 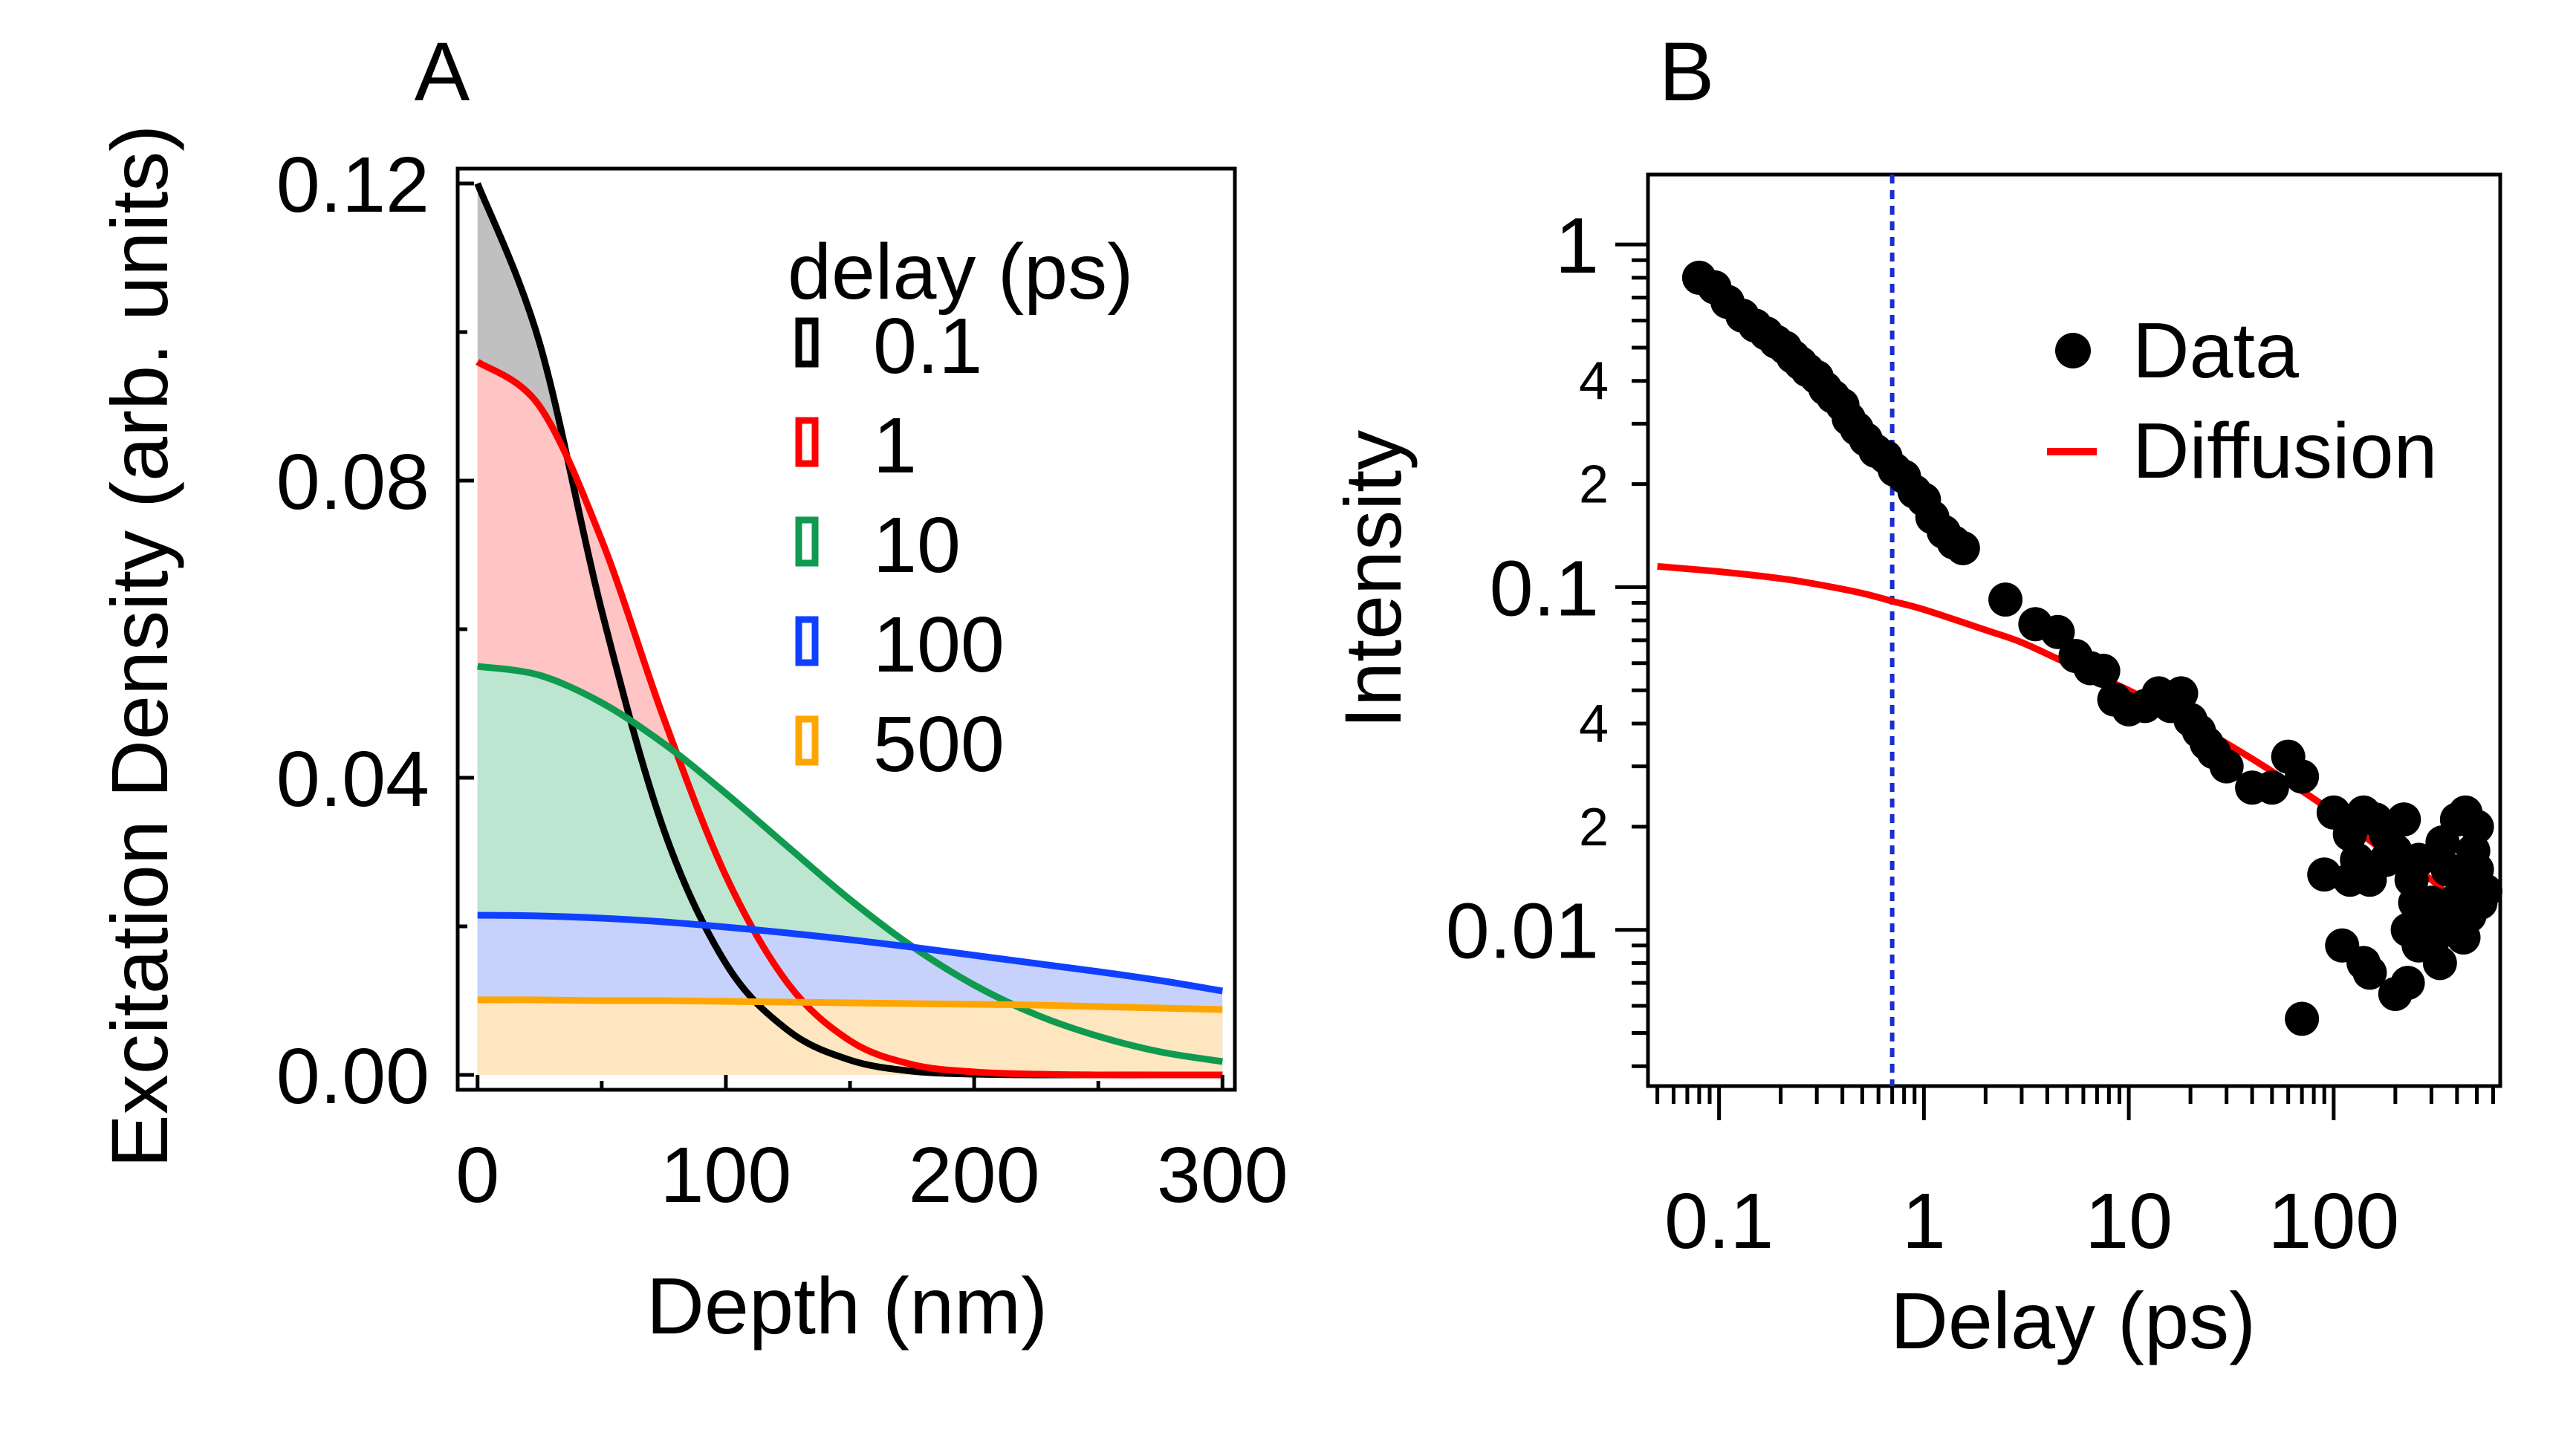 What do you see at coordinates (2243, 401) in the screenshot?
I see `panel-b-legend: Data Diffusion` at bounding box center [2243, 401].